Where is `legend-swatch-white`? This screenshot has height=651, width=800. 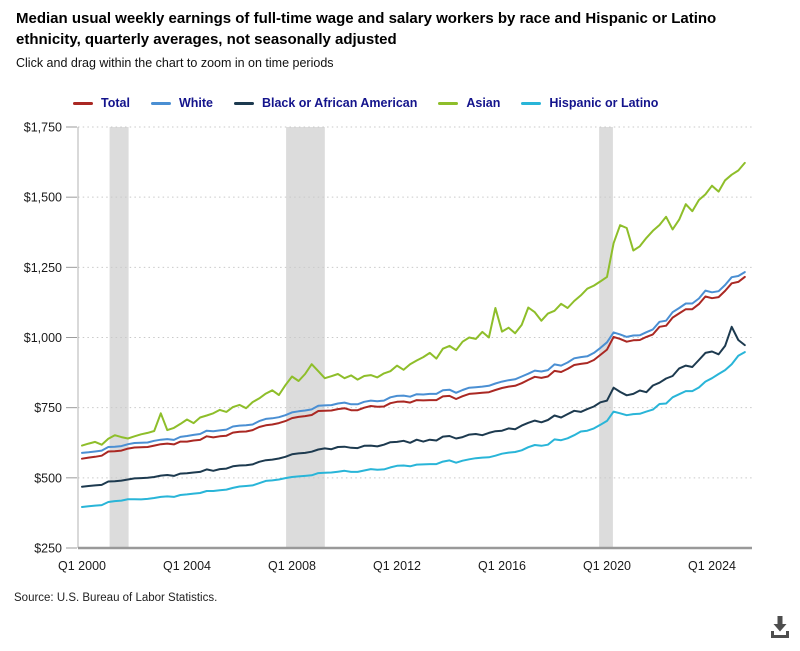 legend-swatch-white is located at coordinates (160, 103).